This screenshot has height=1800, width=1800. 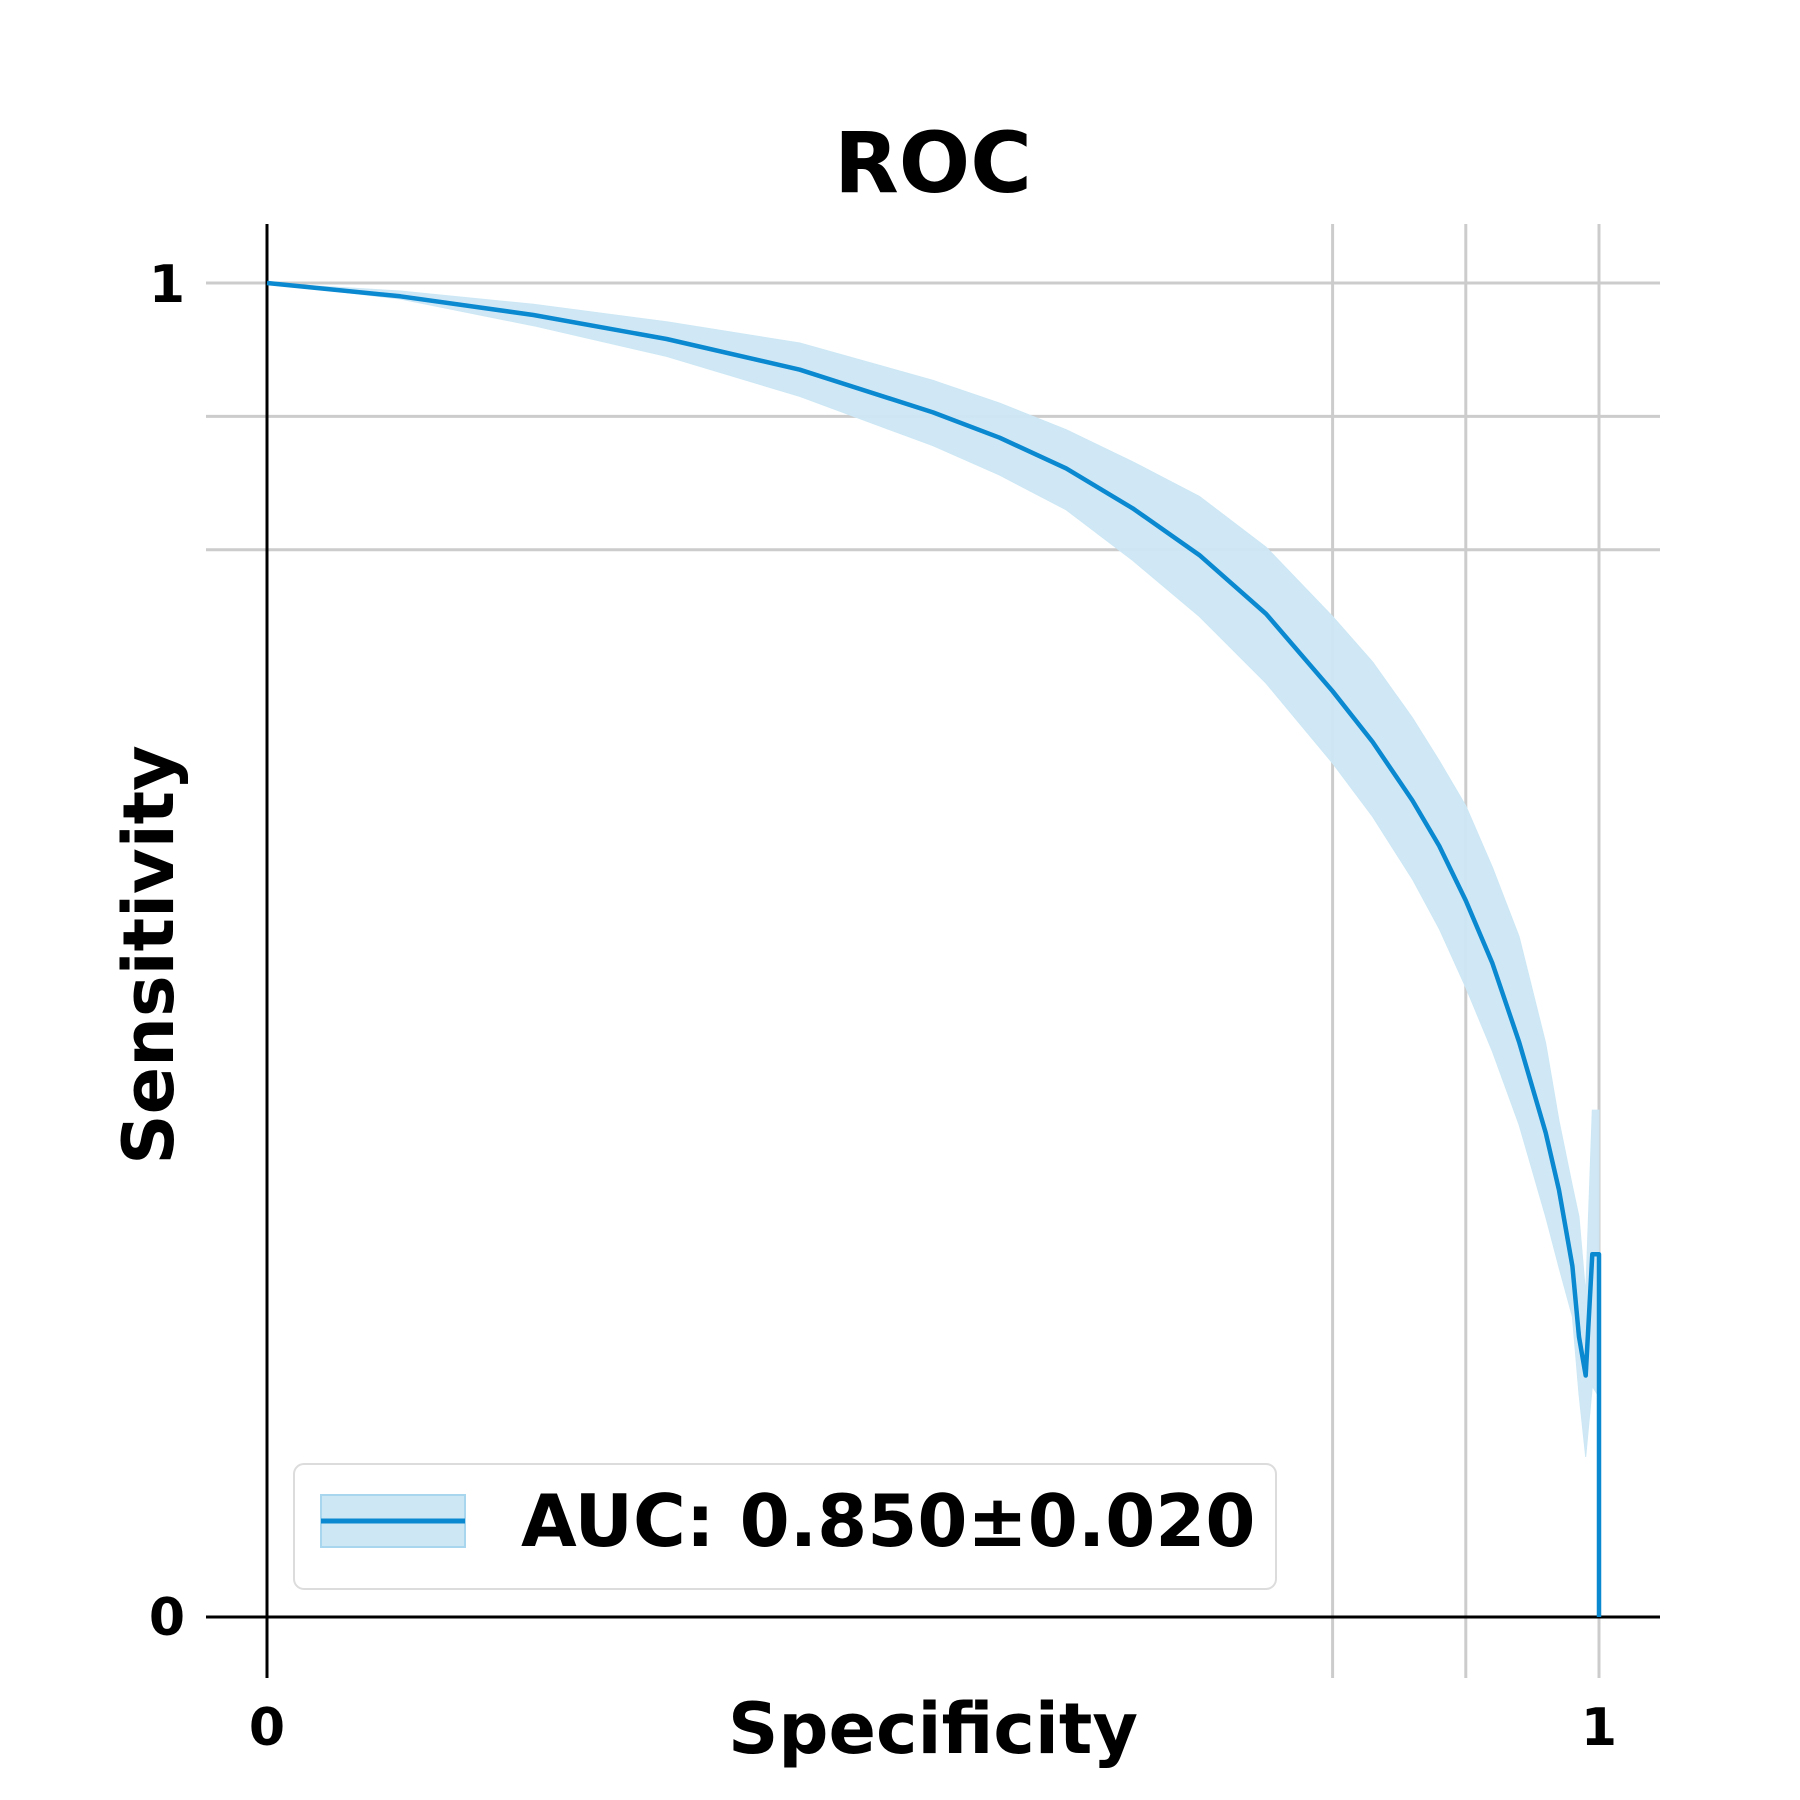 I want to click on legend-box, so click(x=785, y=1526).